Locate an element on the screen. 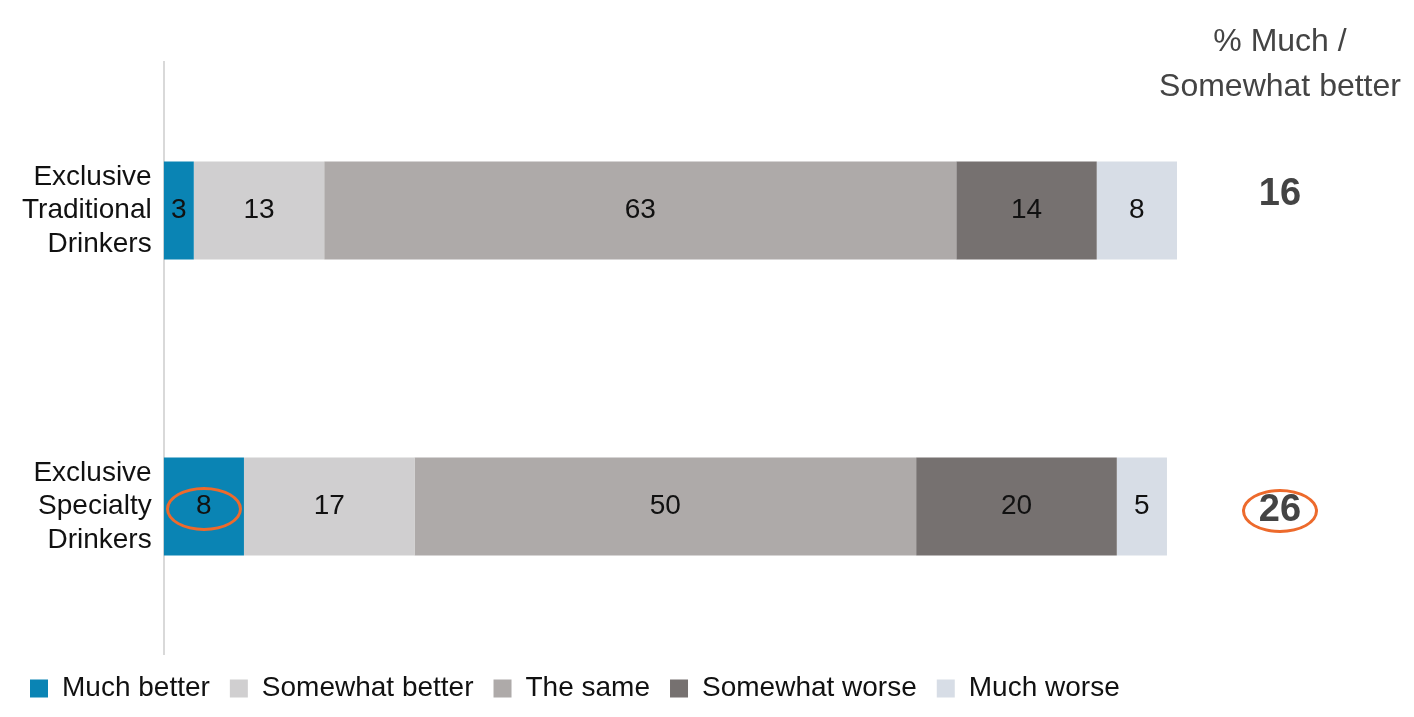 This screenshot has height=717, width=1414. text: 16 is located at coordinates (1280, 191).